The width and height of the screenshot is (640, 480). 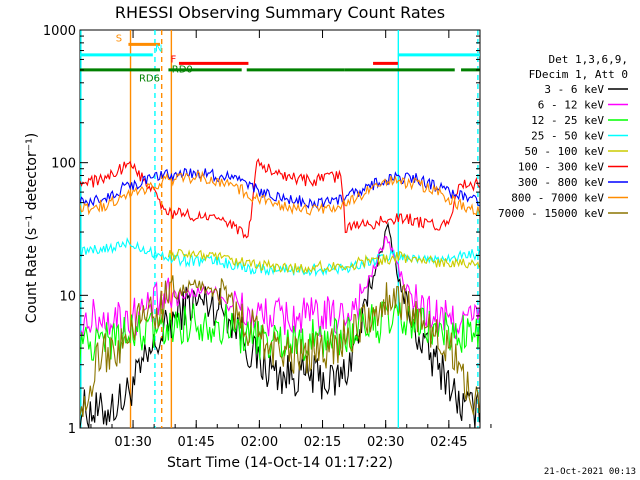 I want to click on y-tick-label: 1, so click(x=72, y=429).